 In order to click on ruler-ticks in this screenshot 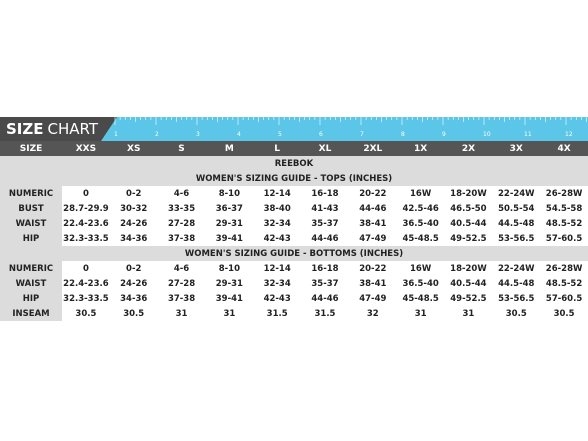, I will do `click(350, 121)`.